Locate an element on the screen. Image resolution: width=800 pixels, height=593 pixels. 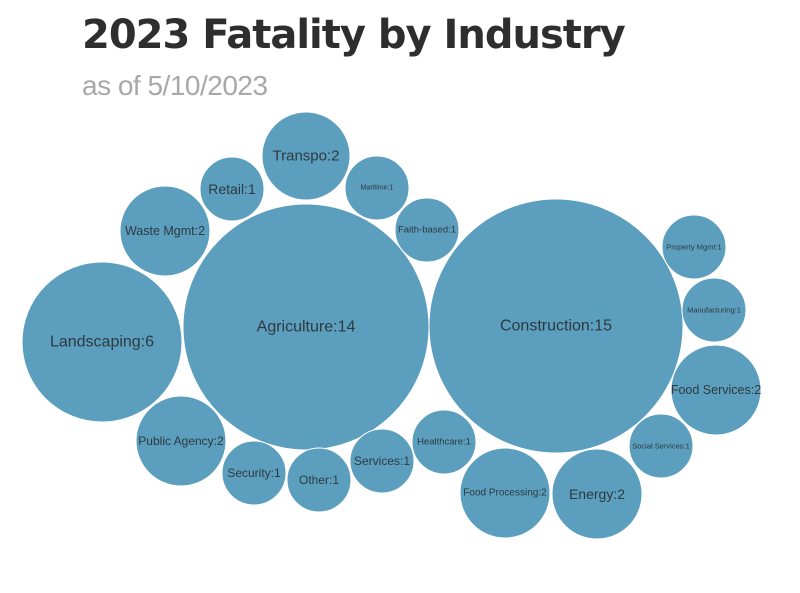
bubble-waste-mgmt: Waste Mgmt:2 is located at coordinates (165, 231).